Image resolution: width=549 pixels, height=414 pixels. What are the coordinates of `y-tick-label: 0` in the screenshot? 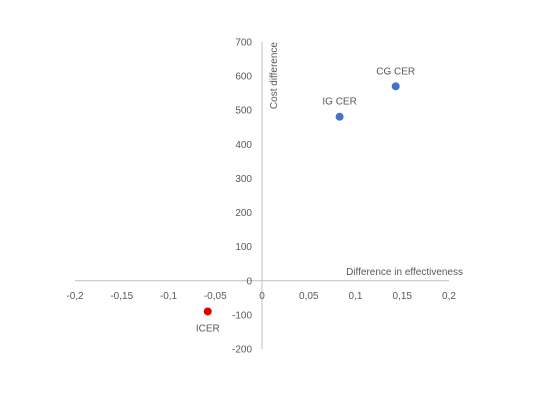 It's located at (249, 281).